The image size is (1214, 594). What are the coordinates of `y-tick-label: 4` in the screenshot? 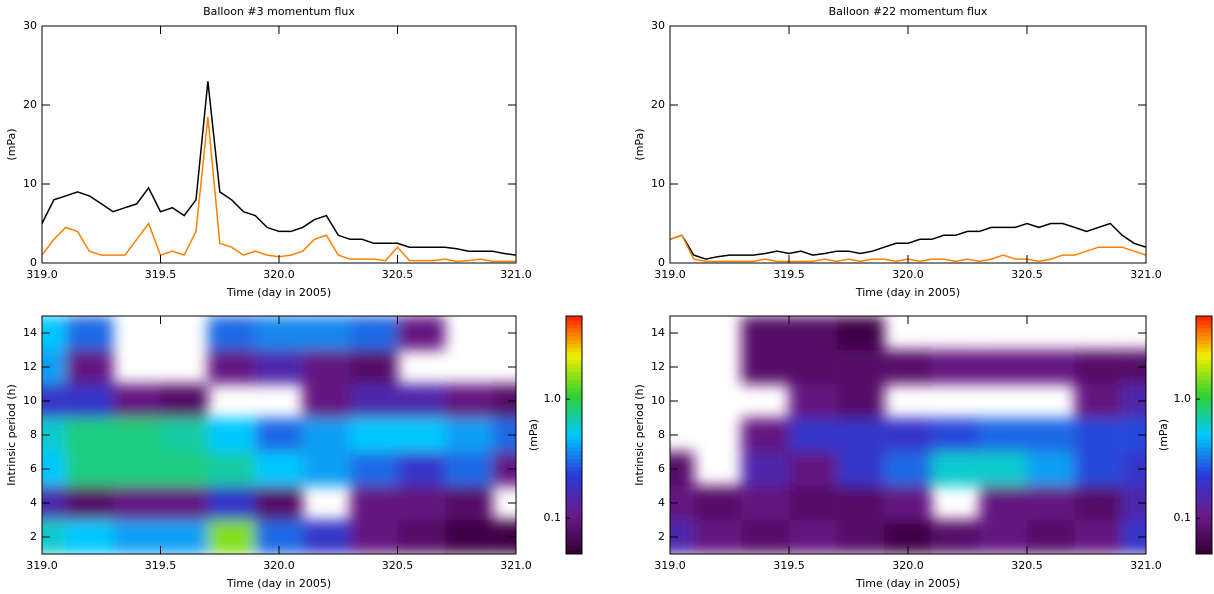 It's located at (33, 502).